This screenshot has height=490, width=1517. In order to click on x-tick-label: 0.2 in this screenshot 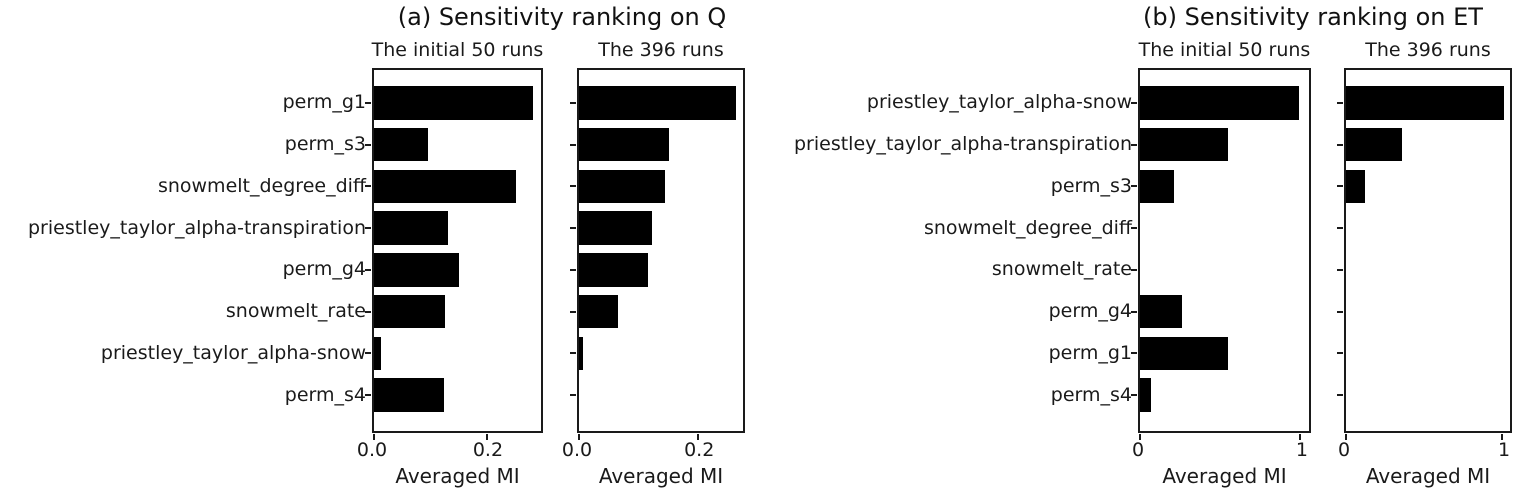, I will do `click(488, 450)`.